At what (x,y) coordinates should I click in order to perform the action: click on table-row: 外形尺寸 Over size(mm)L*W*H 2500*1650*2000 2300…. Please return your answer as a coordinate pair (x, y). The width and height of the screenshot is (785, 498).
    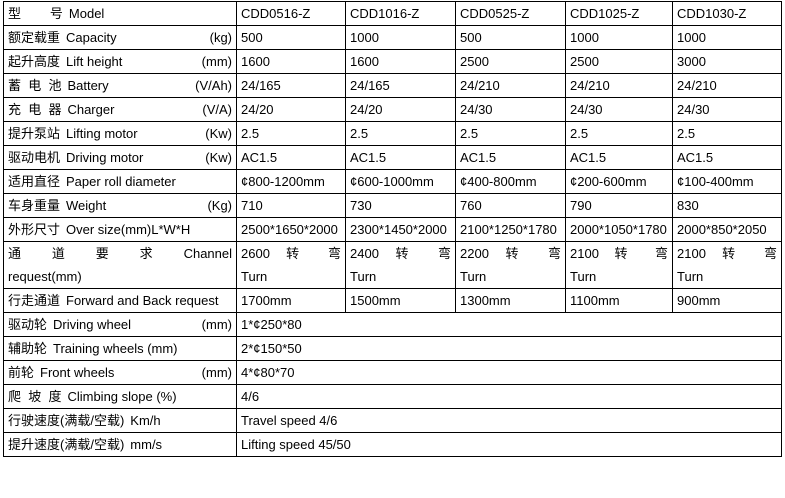
    Looking at the image, I should click on (392, 229).